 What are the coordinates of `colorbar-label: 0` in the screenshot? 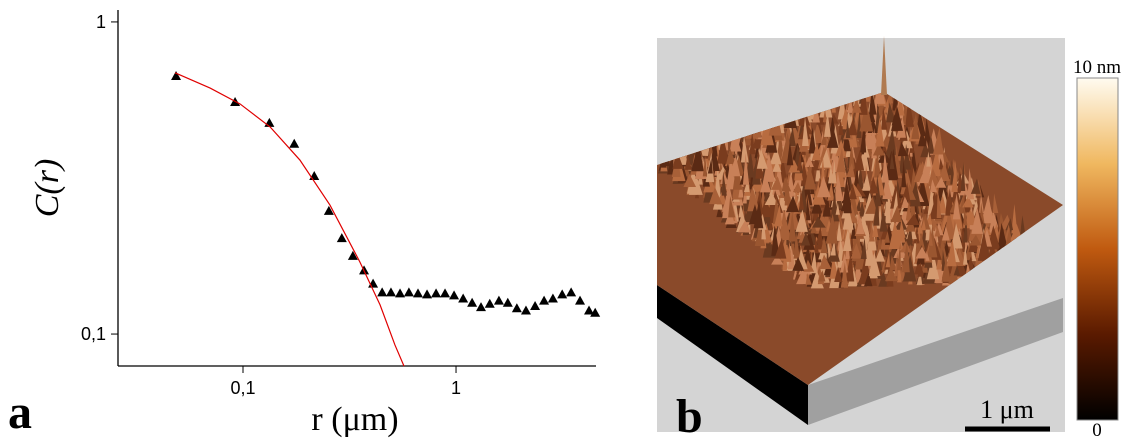 It's located at (1097, 430).